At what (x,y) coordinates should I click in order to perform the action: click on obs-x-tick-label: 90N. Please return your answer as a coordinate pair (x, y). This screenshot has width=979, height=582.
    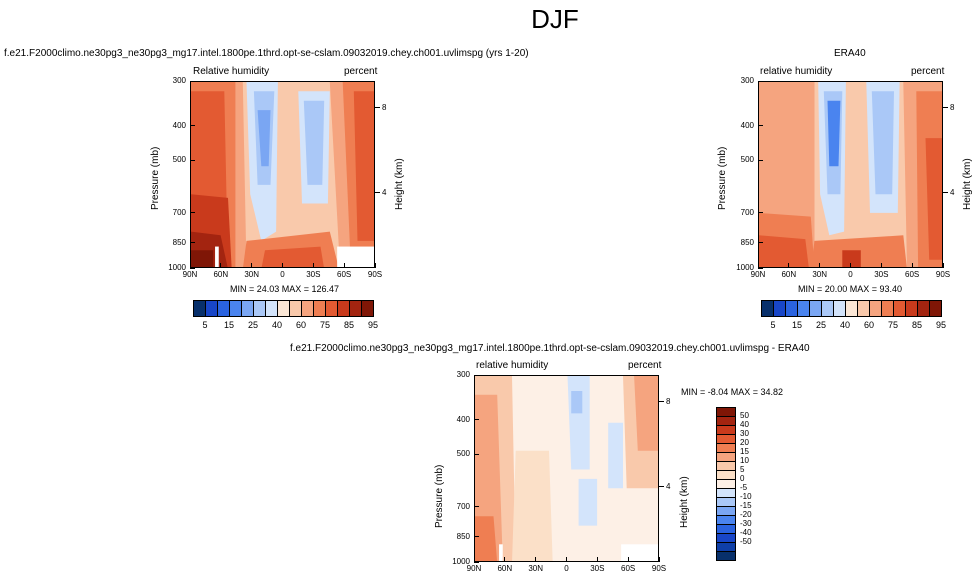
    Looking at the image, I should click on (758, 274).